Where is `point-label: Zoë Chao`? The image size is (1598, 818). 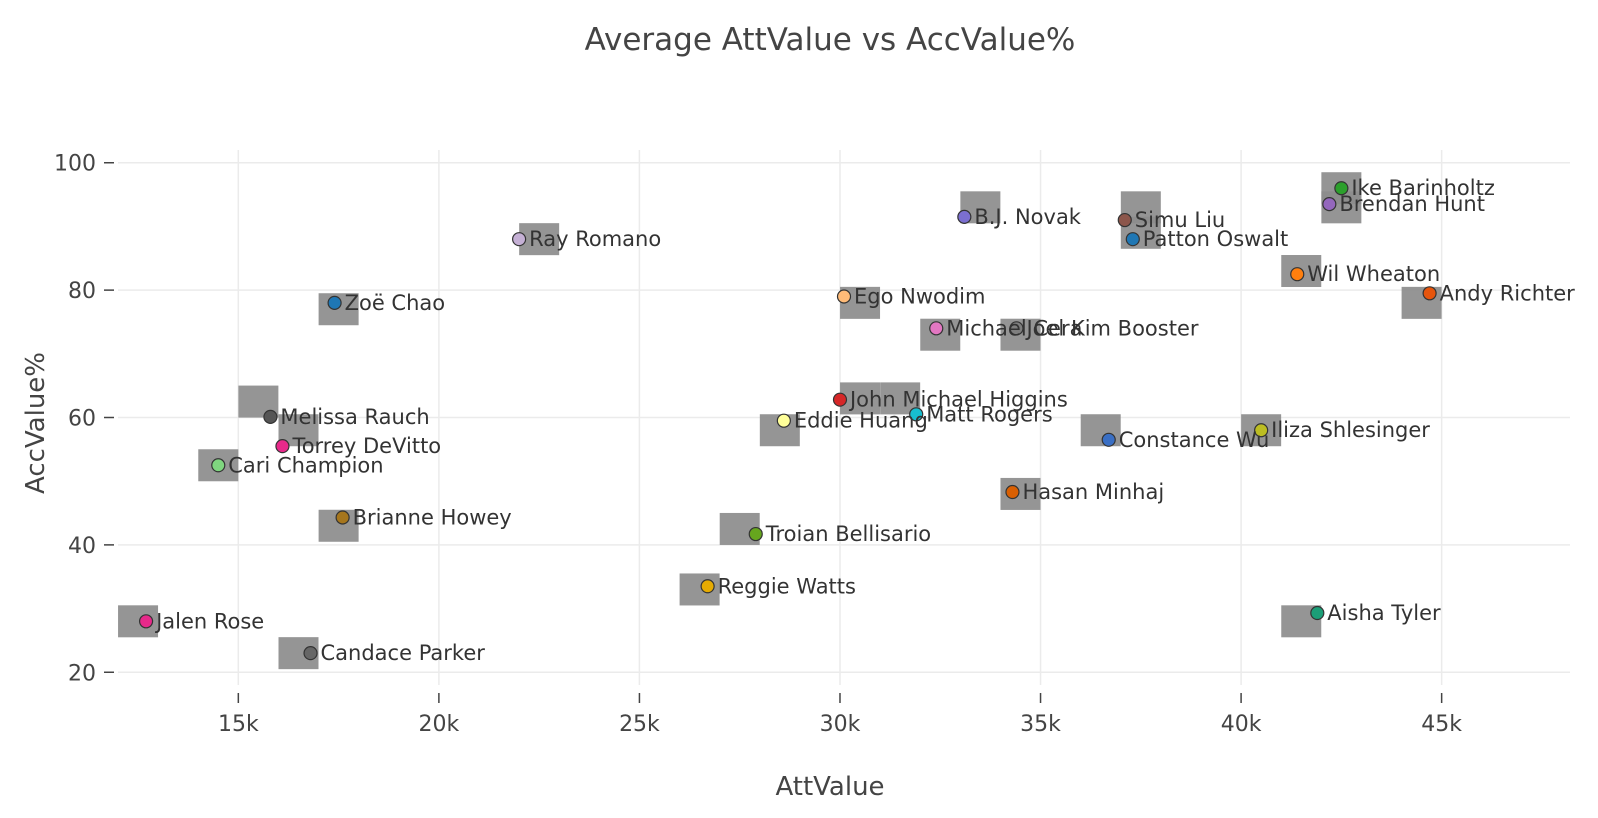
point-label: Zoë Chao is located at coordinates (395, 303).